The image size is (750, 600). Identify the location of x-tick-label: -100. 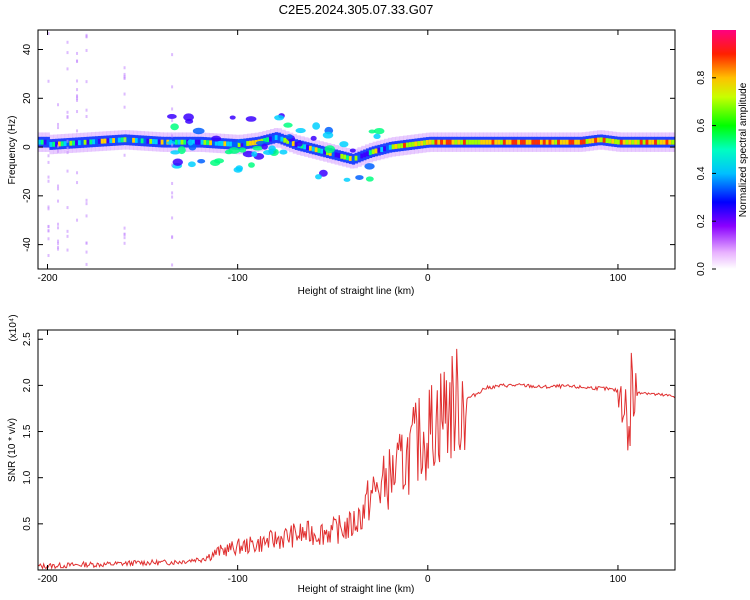
(238, 579).